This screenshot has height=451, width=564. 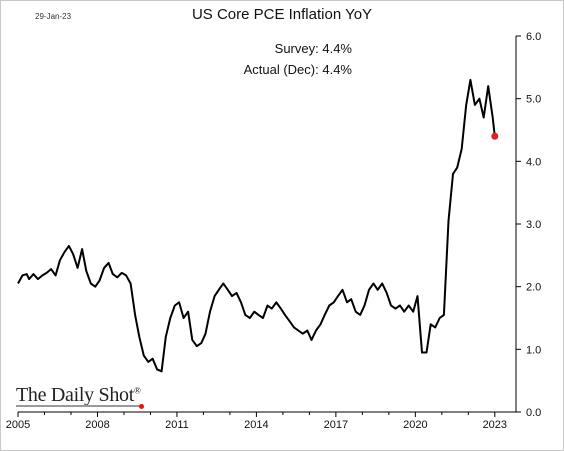 What do you see at coordinates (415, 425) in the screenshot?
I see `x-tick-label: 2020` at bounding box center [415, 425].